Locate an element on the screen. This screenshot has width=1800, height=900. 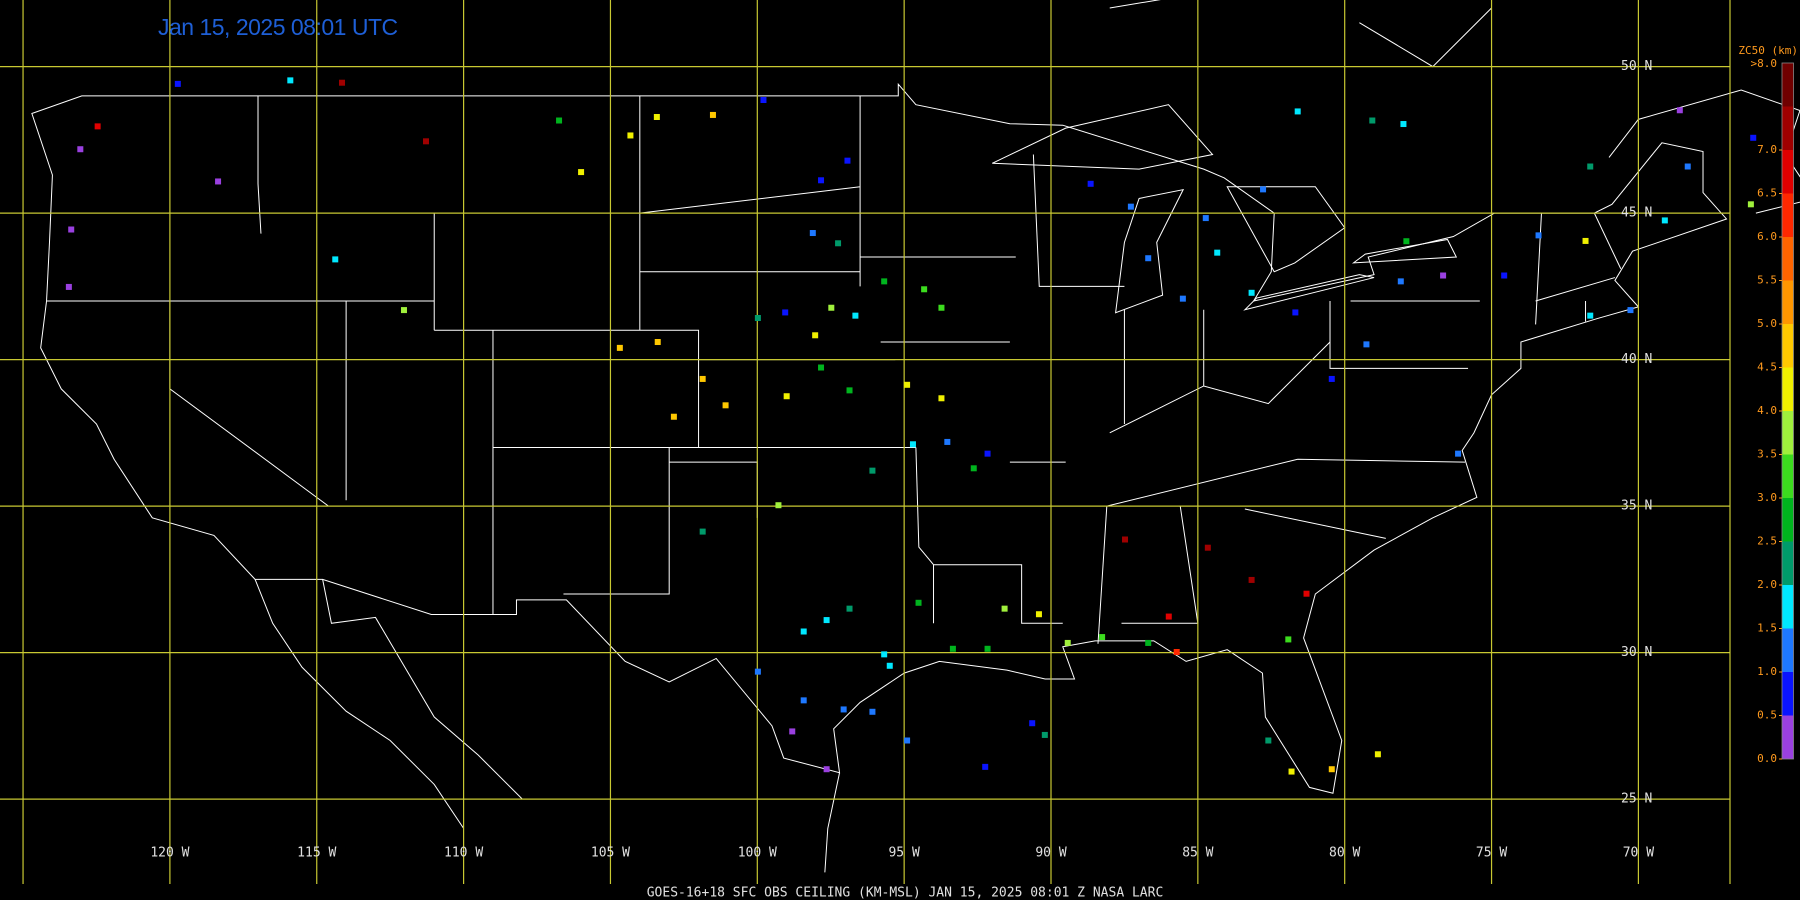
colorbar-label: 5.5 is located at coordinates (1767, 280).